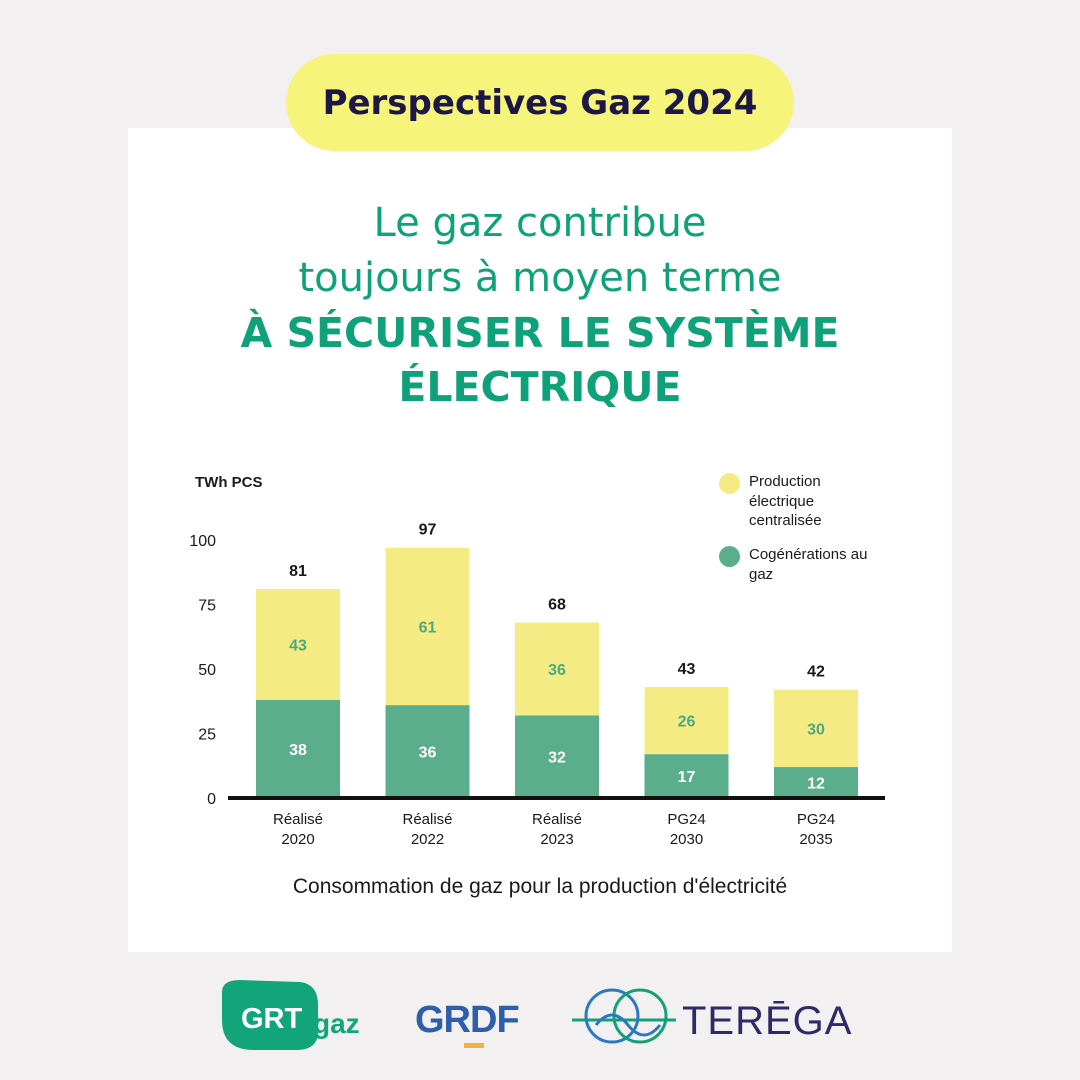 This screenshot has width=1080, height=1080. Describe the element at coordinates (557, 605) in the screenshot. I see `bar-total-label: 68` at that location.